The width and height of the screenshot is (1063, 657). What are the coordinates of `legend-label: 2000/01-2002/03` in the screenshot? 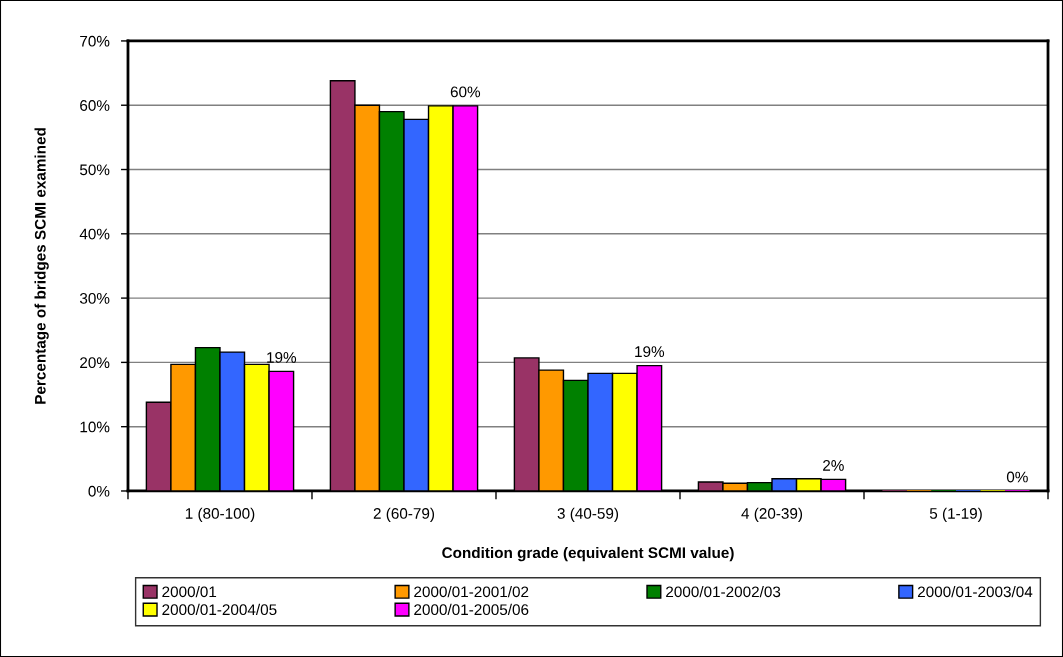 It's located at (723, 591).